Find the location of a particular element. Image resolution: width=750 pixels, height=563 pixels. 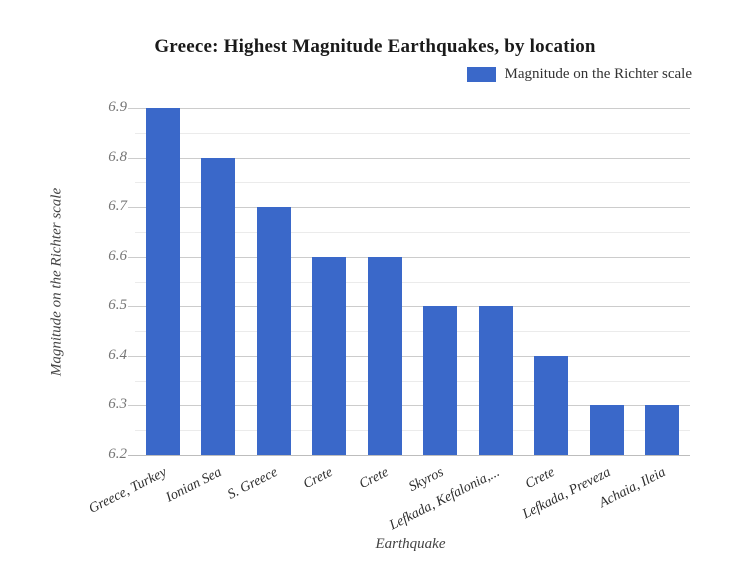

bar-achaia-ileia is located at coordinates (662, 430).